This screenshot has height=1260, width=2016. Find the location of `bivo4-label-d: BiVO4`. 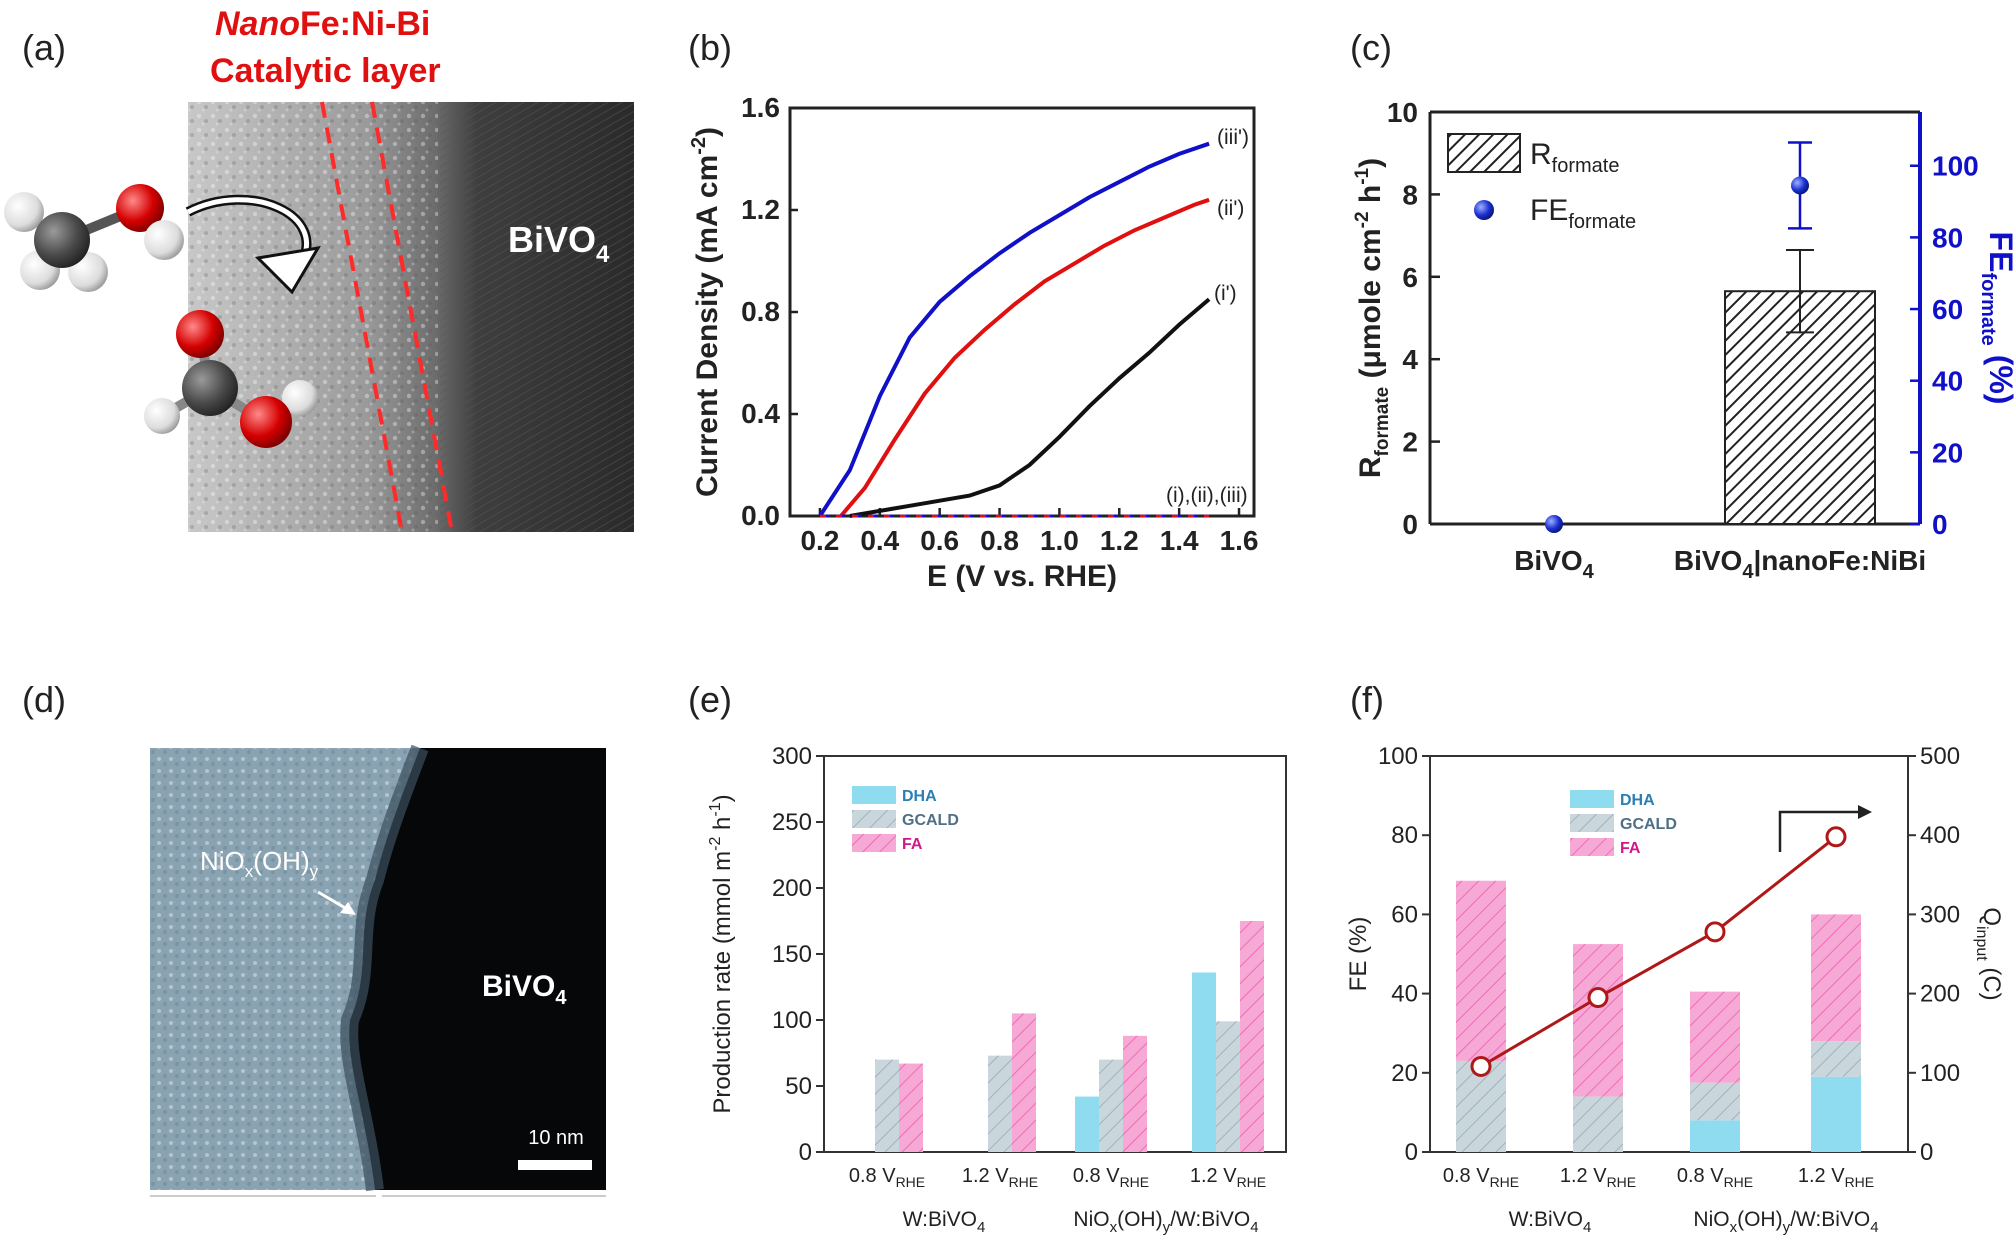

bivo4-label-d: BiVO4 is located at coordinates (524, 989).